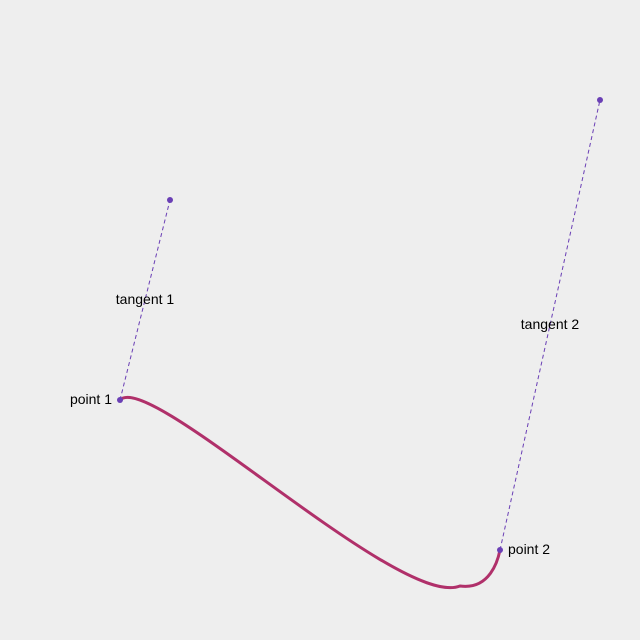 The image size is (640, 640). What do you see at coordinates (170, 200) in the screenshot?
I see `tangent-1-handle` at bounding box center [170, 200].